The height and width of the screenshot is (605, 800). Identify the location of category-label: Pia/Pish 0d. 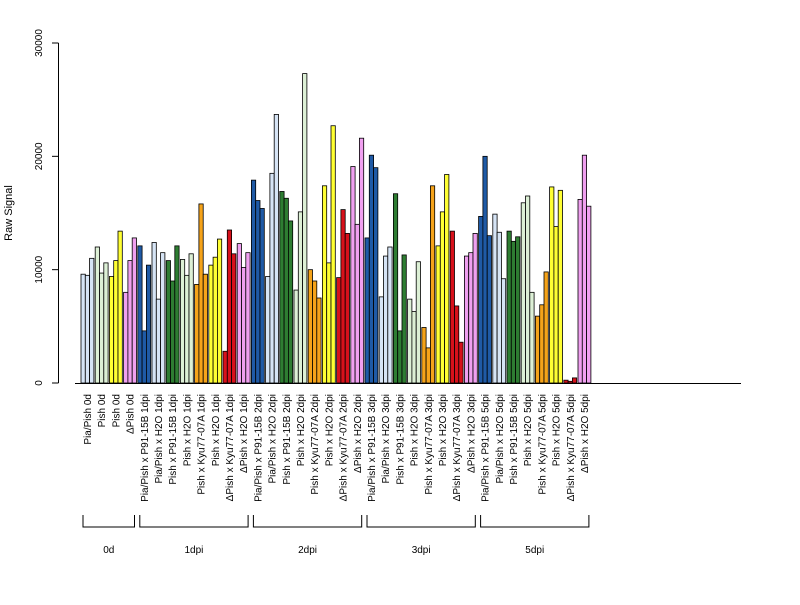
(88, 419).